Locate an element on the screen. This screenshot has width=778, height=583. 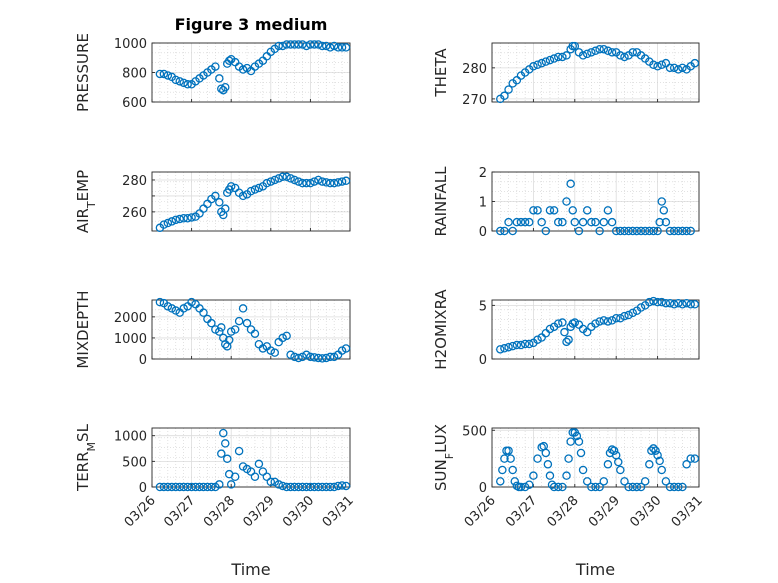
y-tick-label: 260 is located at coordinates (134, 213).